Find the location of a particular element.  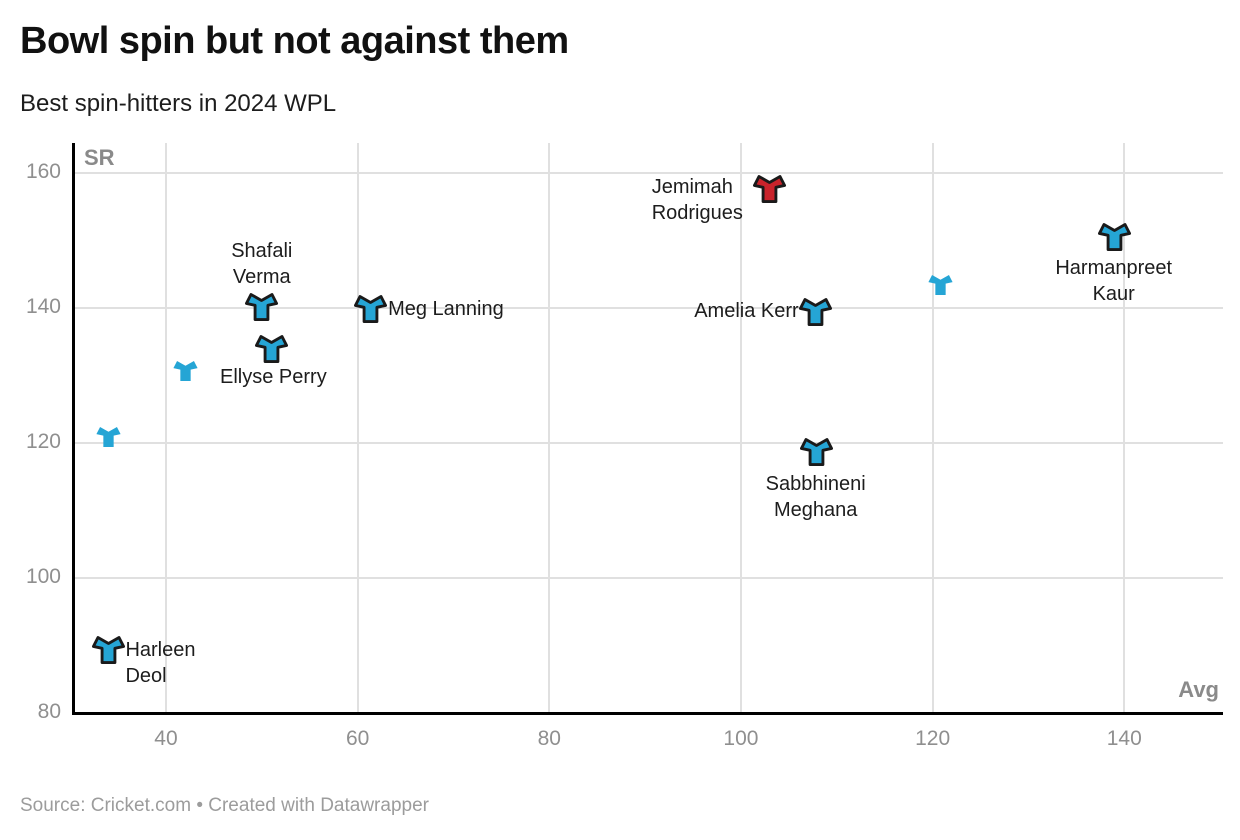

point-label-line: Harleen is located at coordinates (160, 650).